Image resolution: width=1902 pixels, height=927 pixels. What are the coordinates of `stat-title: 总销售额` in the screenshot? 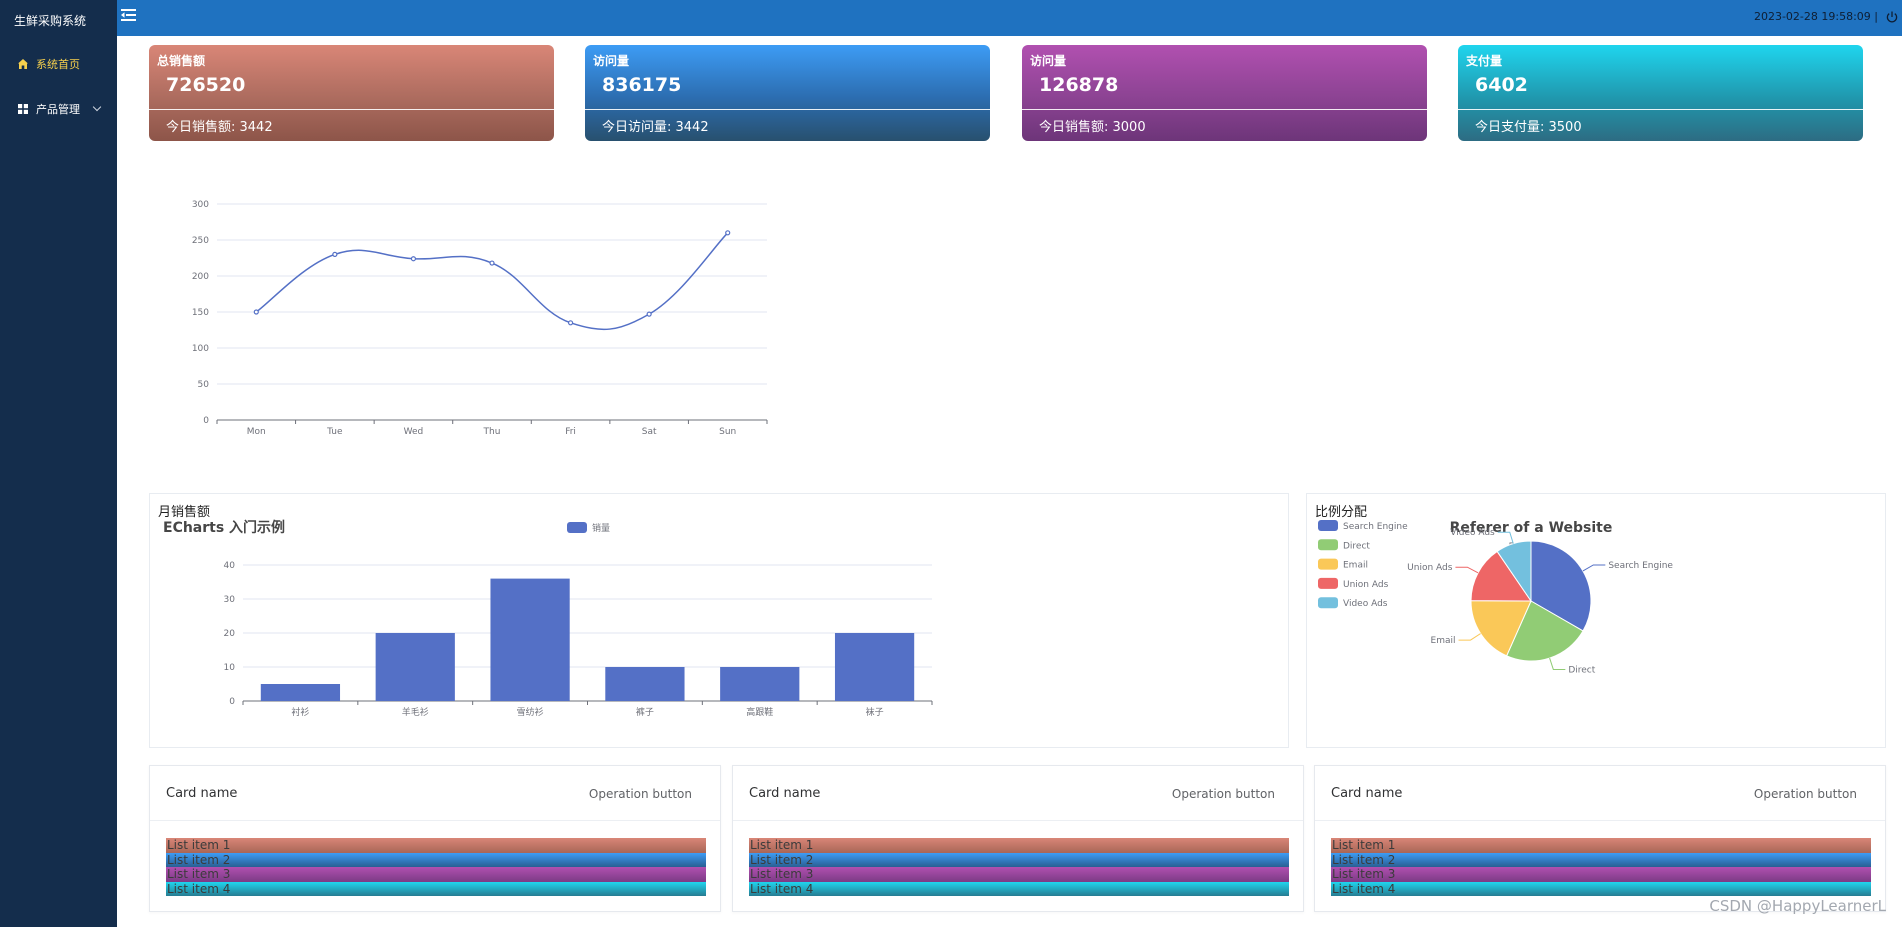 It's located at (181, 61).